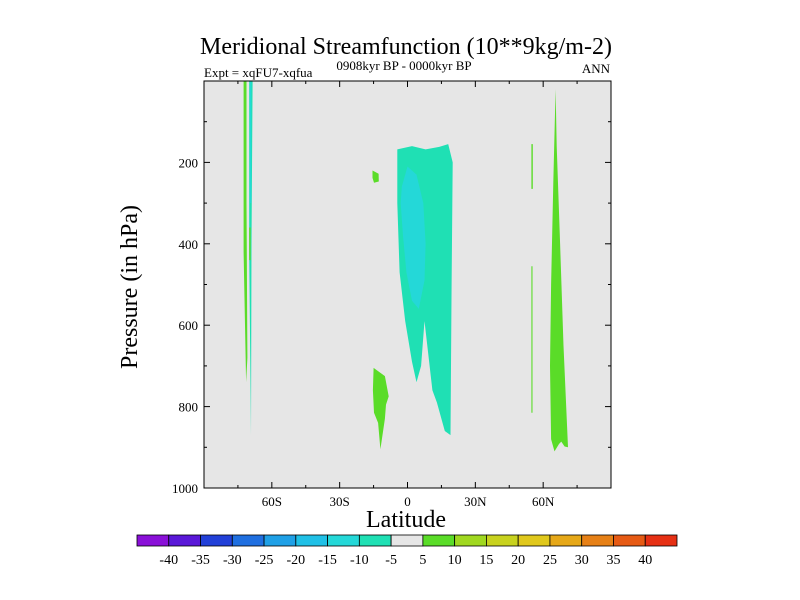 This screenshot has height=600, width=800. Describe the element at coordinates (406, 520) in the screenshot. I see `x-axis-label: Latitude` at that location.